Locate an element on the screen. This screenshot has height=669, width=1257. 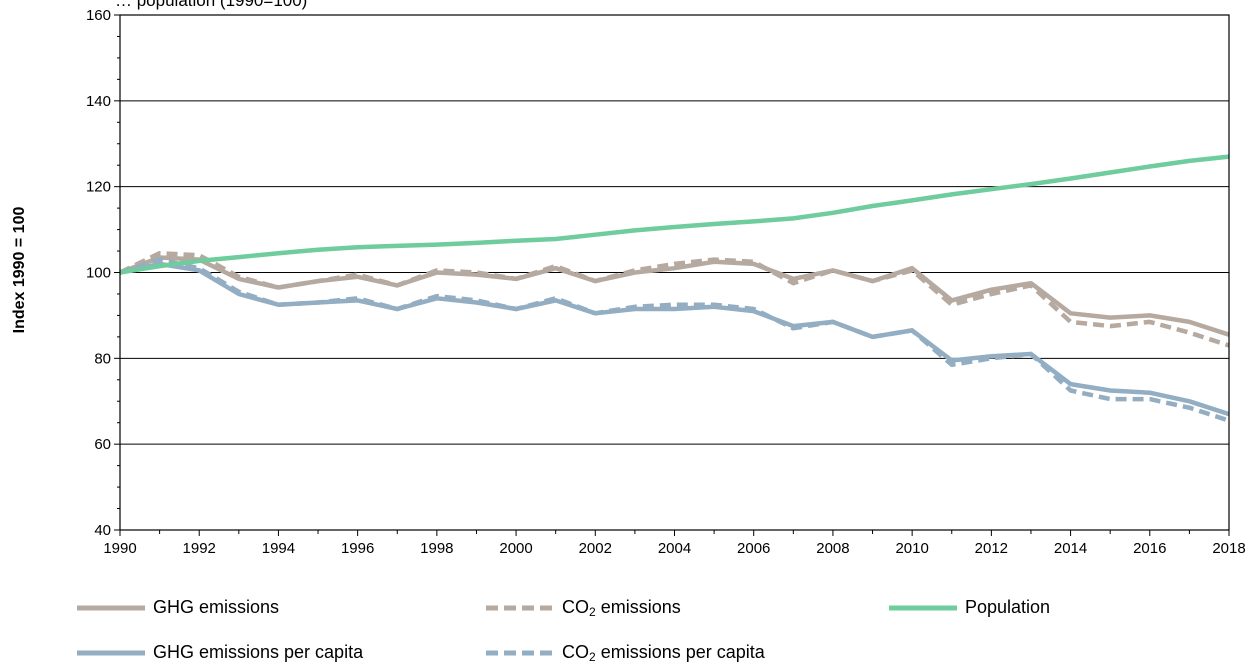
y-tick-labels: 40 60 80 100 120 140 160 is located at coordinates (98, 273).